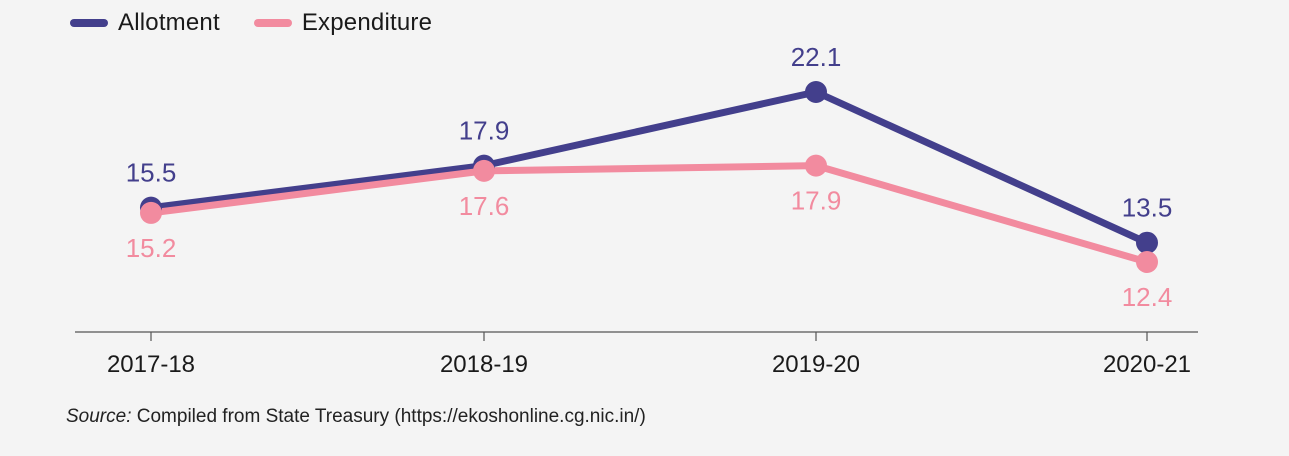  I want to click on data-label-allotment-2018-19: 17.9, so click(484, 131).